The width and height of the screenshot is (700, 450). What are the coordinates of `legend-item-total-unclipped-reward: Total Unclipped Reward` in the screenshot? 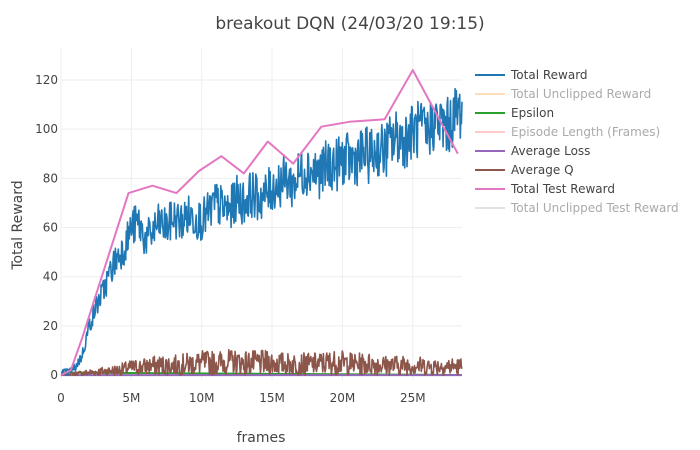 It's located at (563, 94).